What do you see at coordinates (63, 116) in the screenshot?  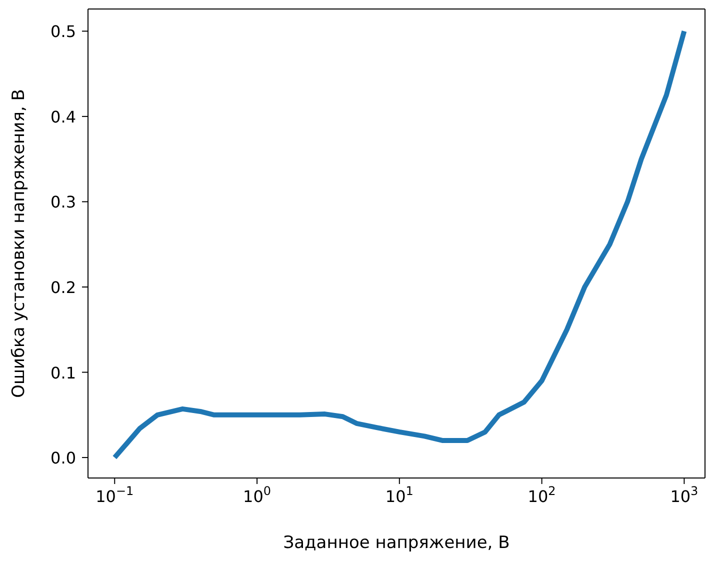 I see `y-tick-label: 0.4` at bounding box center [63, 116].